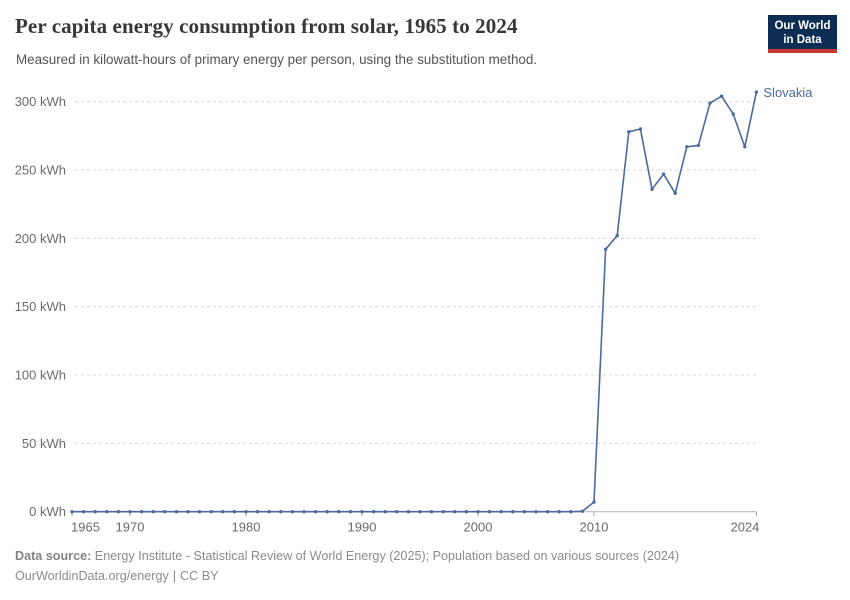 This screenshot has width=850, height=600. I want to click on owid-energy-link: OurWorldinData.org/energy, so click(92, 576).